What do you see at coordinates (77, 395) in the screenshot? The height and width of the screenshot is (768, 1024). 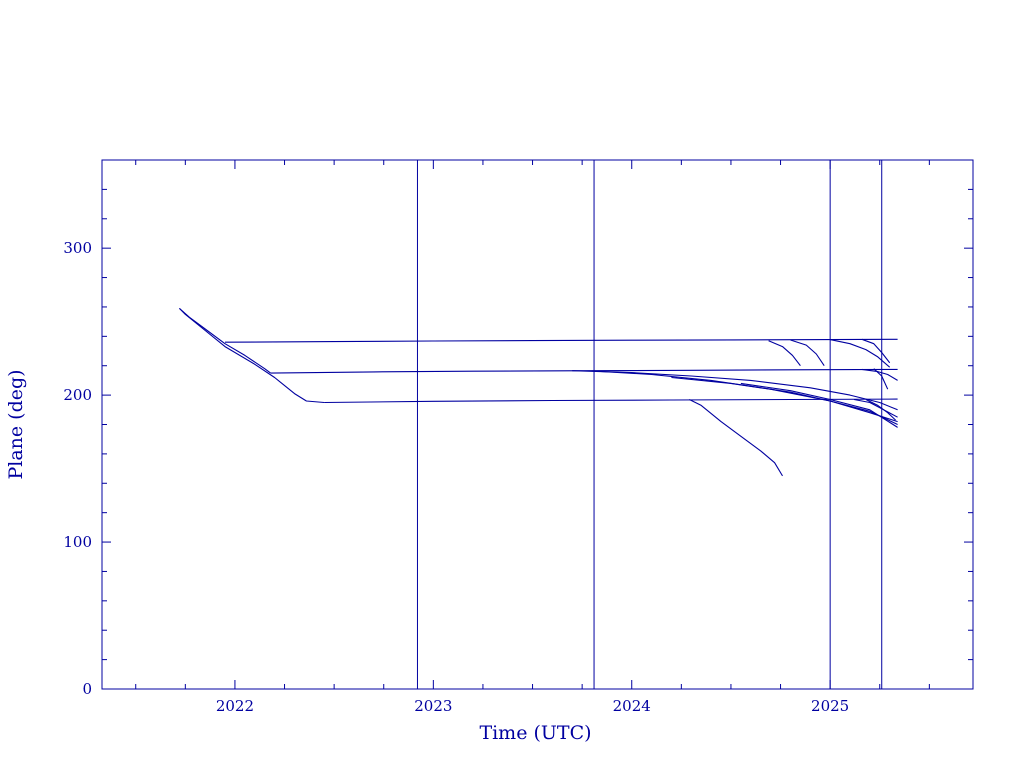 I see `y-tick-label: 200` at bounding box center [77, 395].